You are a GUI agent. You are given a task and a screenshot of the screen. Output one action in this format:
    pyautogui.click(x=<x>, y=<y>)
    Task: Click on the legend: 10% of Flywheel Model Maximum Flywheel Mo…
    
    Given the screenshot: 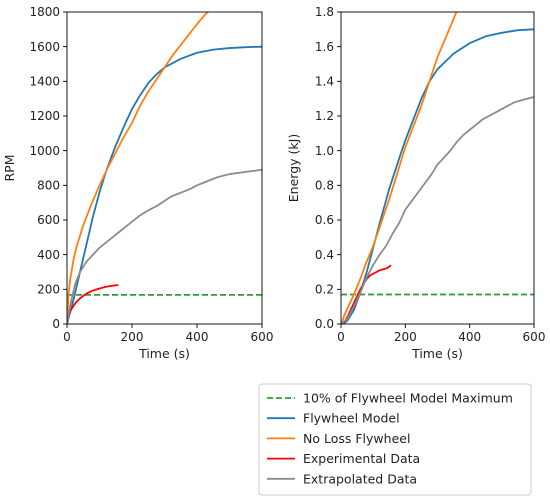 What is the action you would take?
    pyautogui.click(x=395, y=439)
    